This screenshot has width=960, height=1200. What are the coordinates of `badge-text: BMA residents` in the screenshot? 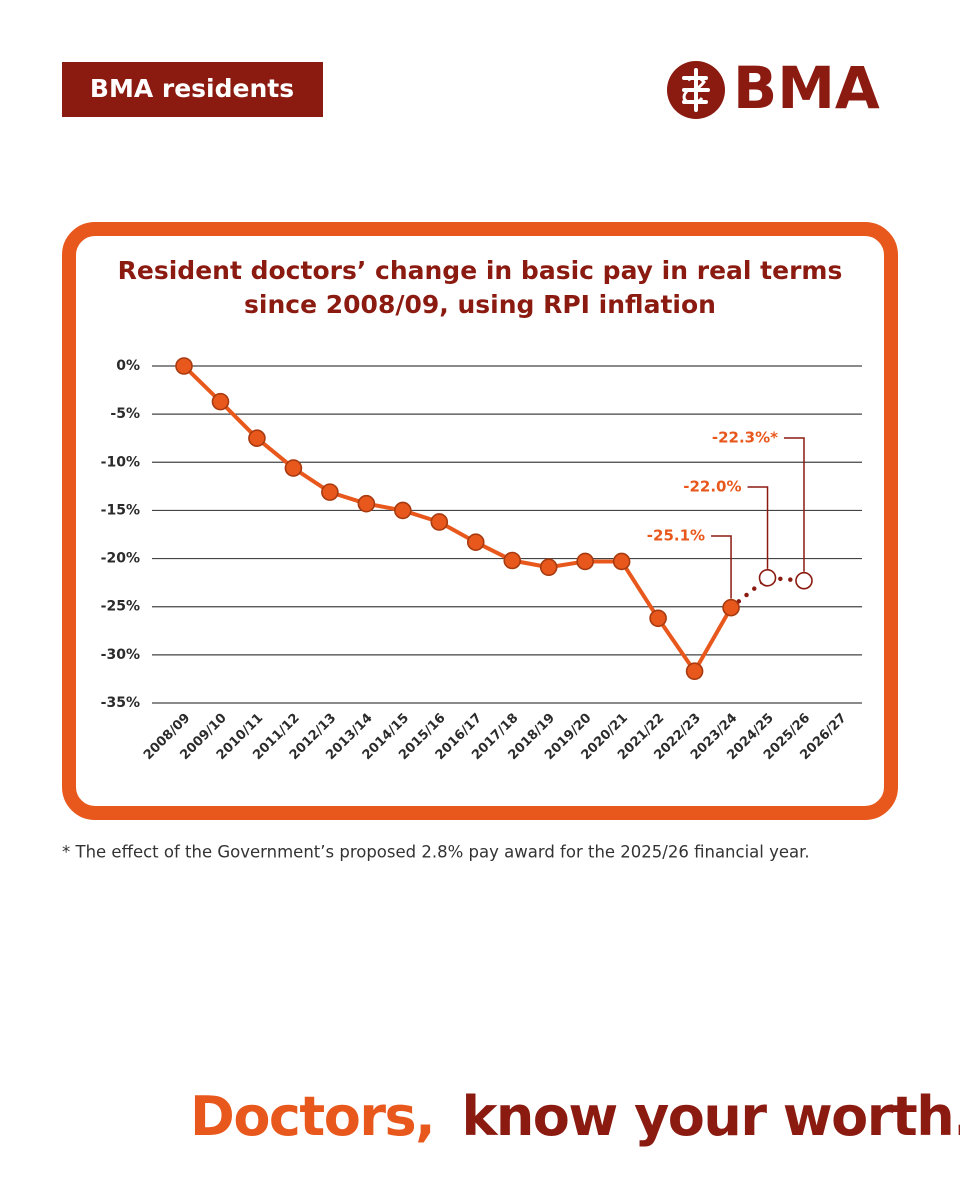 It's located at (192, 88).